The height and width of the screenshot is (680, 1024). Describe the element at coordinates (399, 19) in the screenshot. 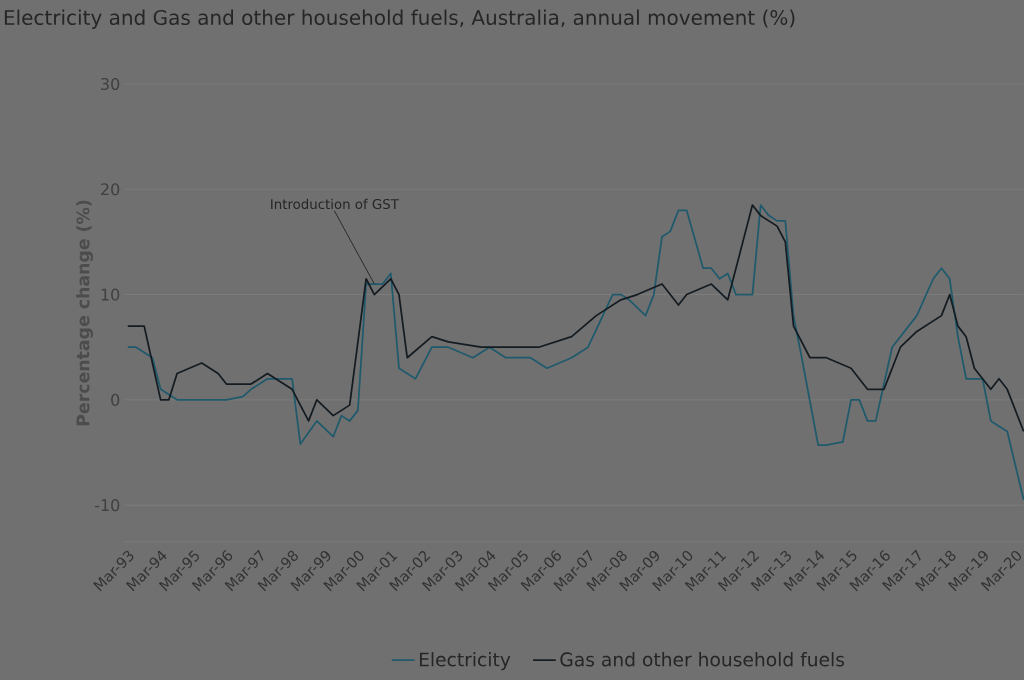

I see `chart-title: Electricity and Gas and other household fuels, Australia, annual movement (%)` at that location.